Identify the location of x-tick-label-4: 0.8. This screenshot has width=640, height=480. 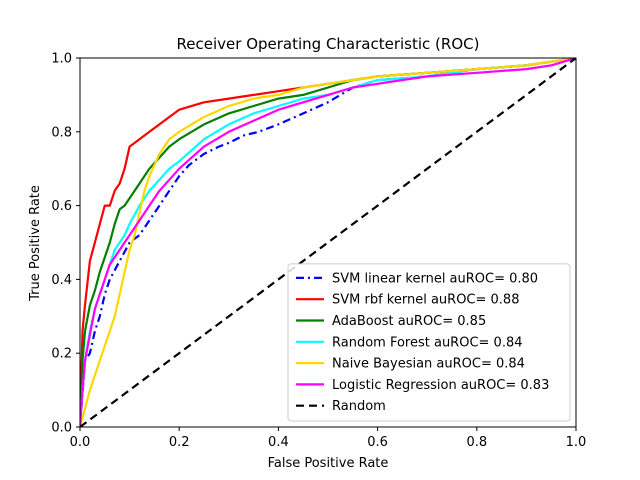
(476, 442).